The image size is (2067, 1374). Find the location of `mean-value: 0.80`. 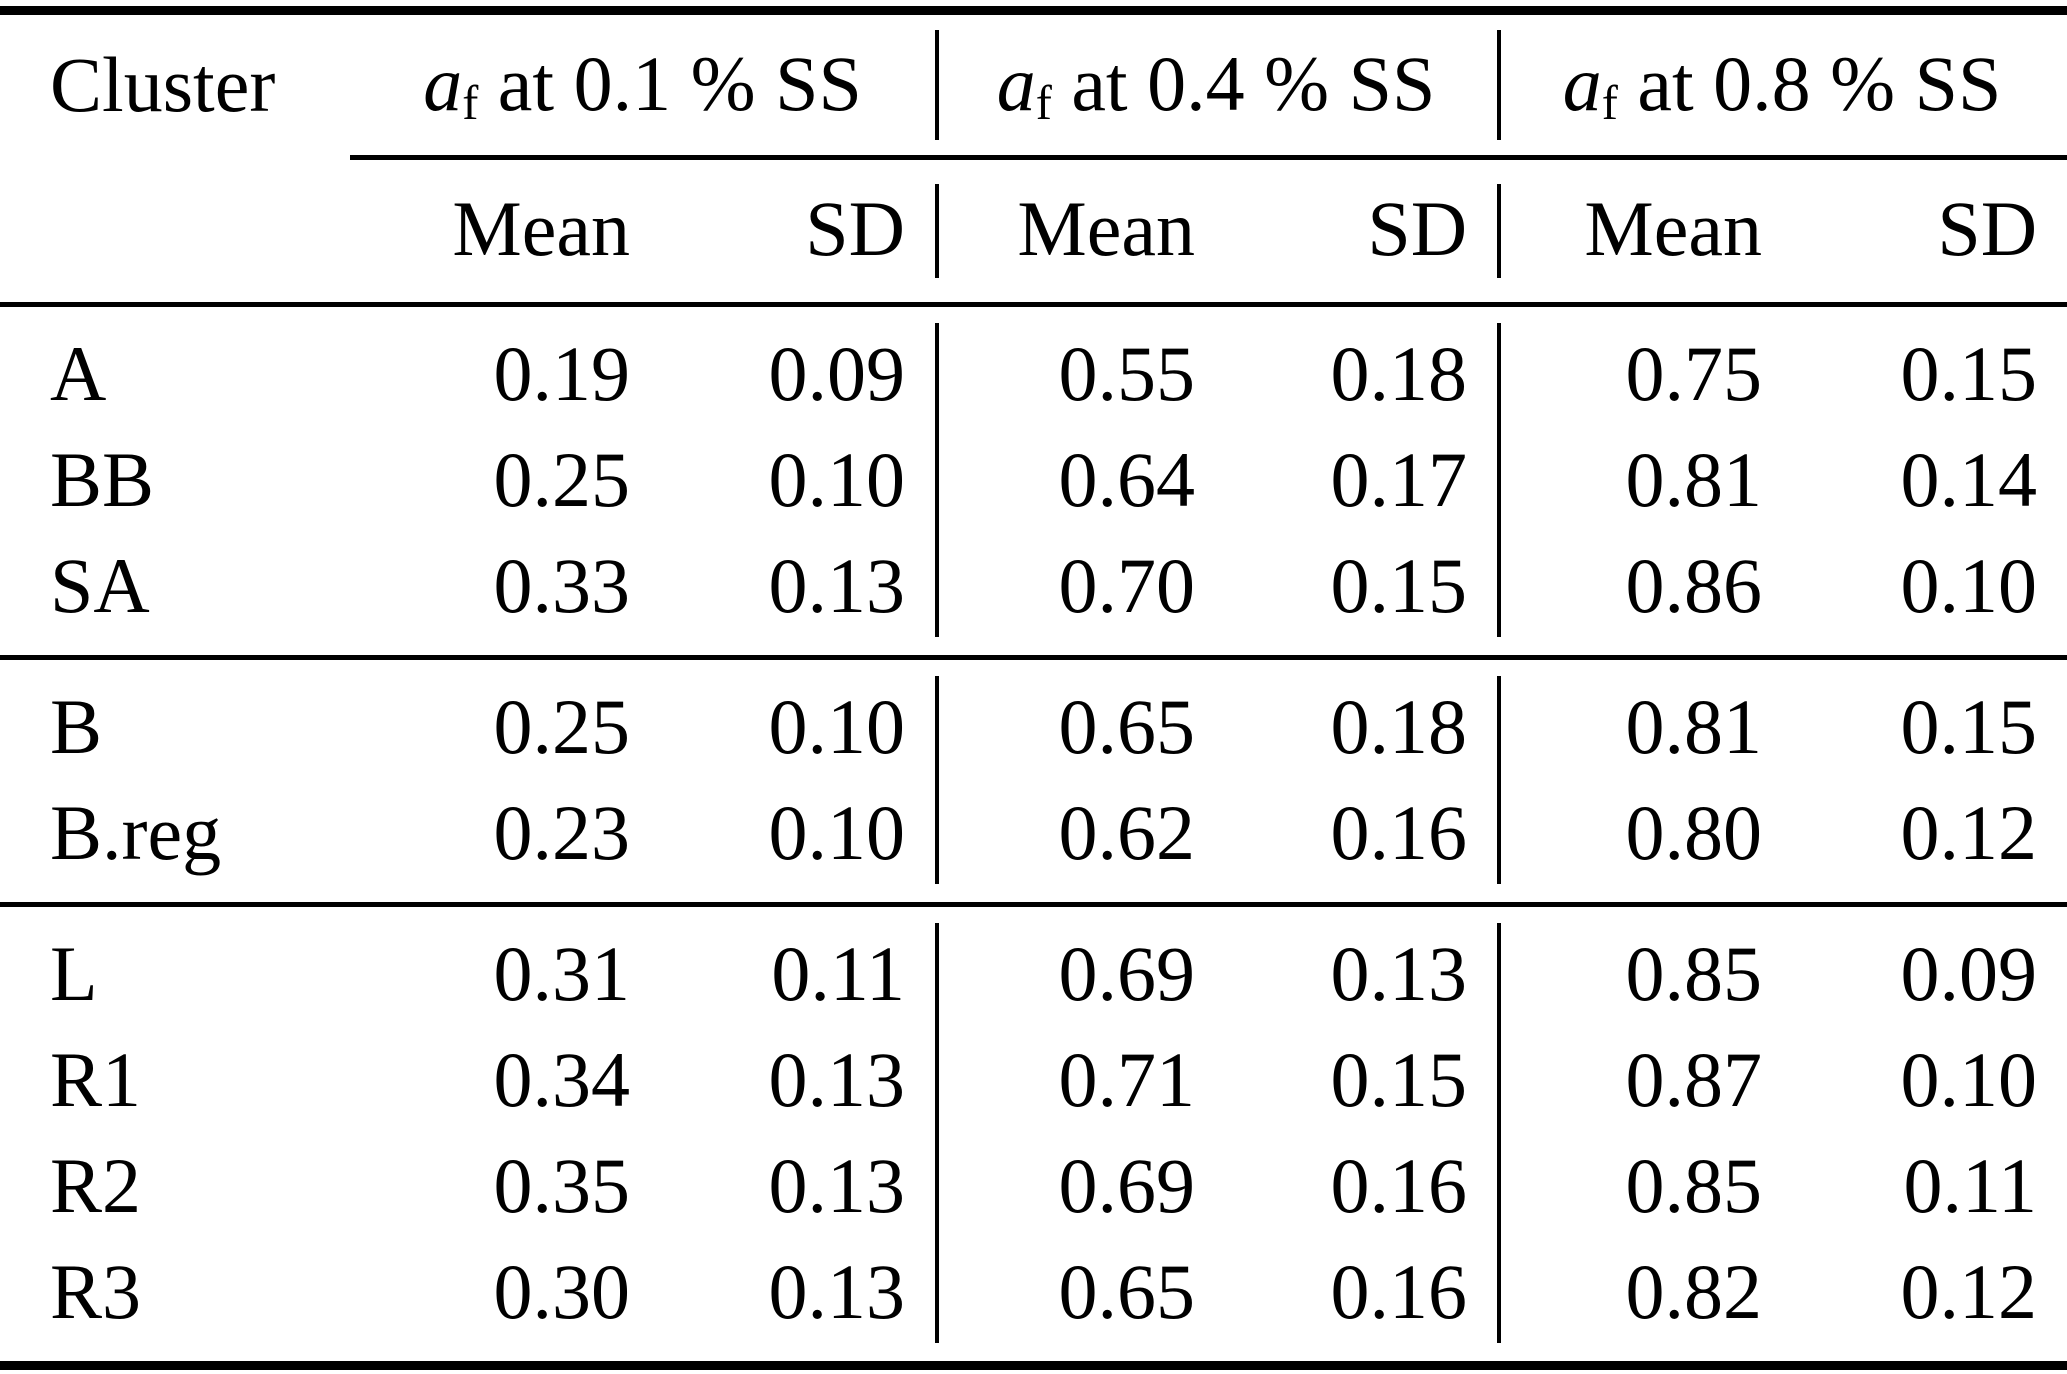

mean-value: 0.80 is located at coordinates (1645, 842).